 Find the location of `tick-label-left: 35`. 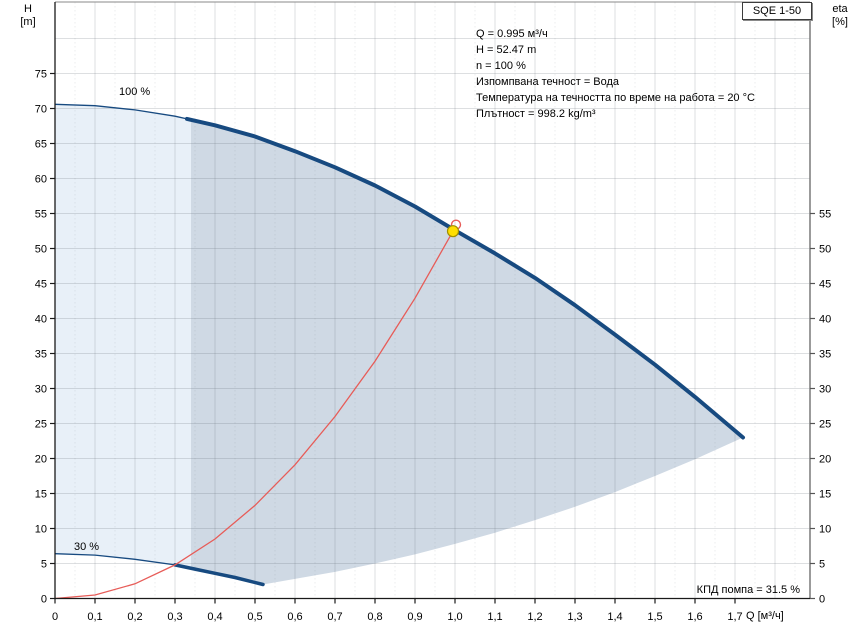

tick-label-left: 35 is located at coordinates (41, 355).